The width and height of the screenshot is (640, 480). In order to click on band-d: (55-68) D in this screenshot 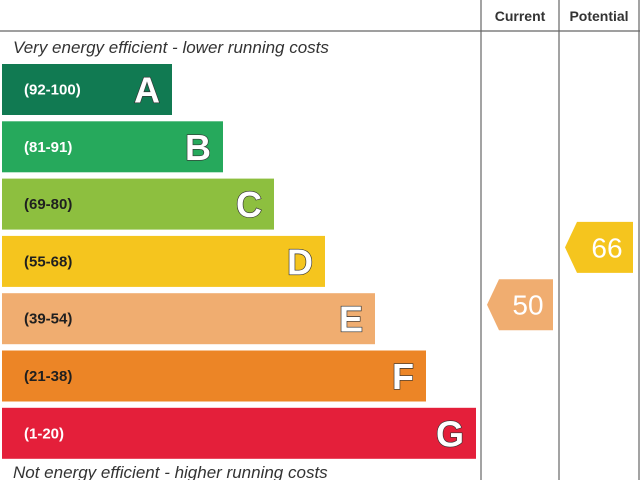, I will do `click(163, 261)`.